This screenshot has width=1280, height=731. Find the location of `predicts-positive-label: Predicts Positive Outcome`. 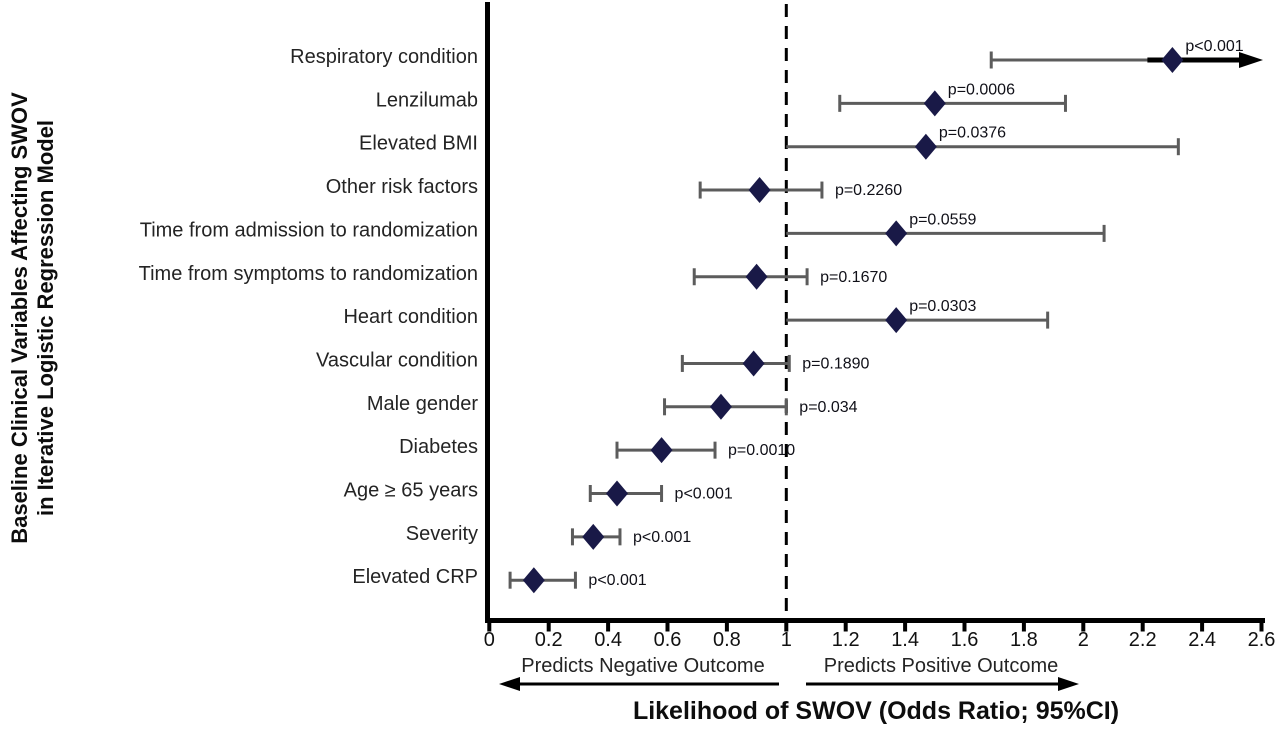

predicts-positive-label: Predicts Positive Outcome is located at coordinates (941, 666).